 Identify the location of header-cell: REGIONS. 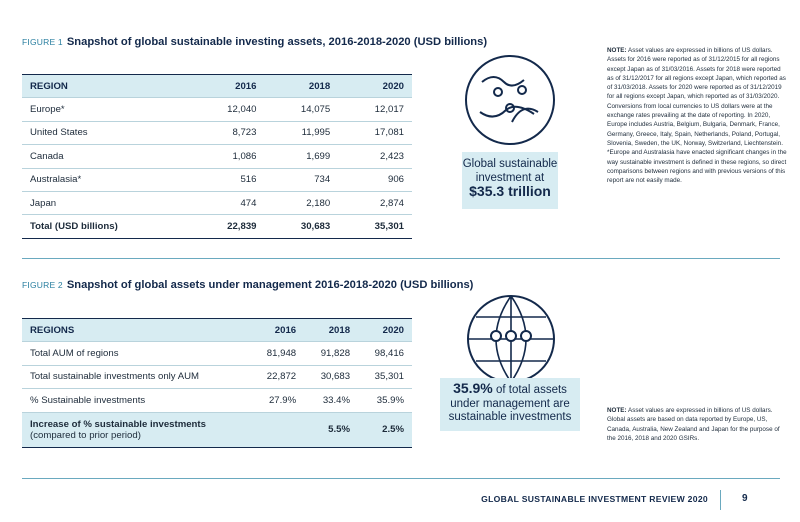
(136, 330).